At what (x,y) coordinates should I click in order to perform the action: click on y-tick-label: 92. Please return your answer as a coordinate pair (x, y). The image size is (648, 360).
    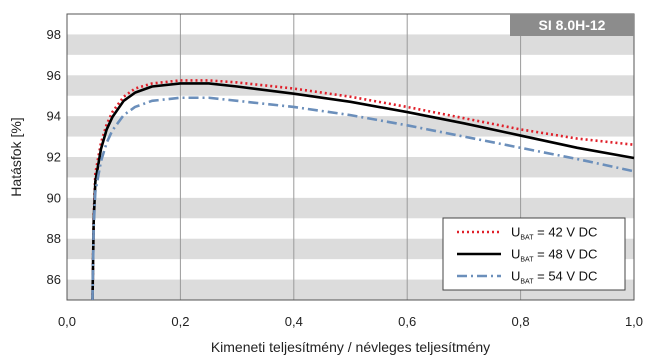
    Looking at the image, I should click on (54, 157).